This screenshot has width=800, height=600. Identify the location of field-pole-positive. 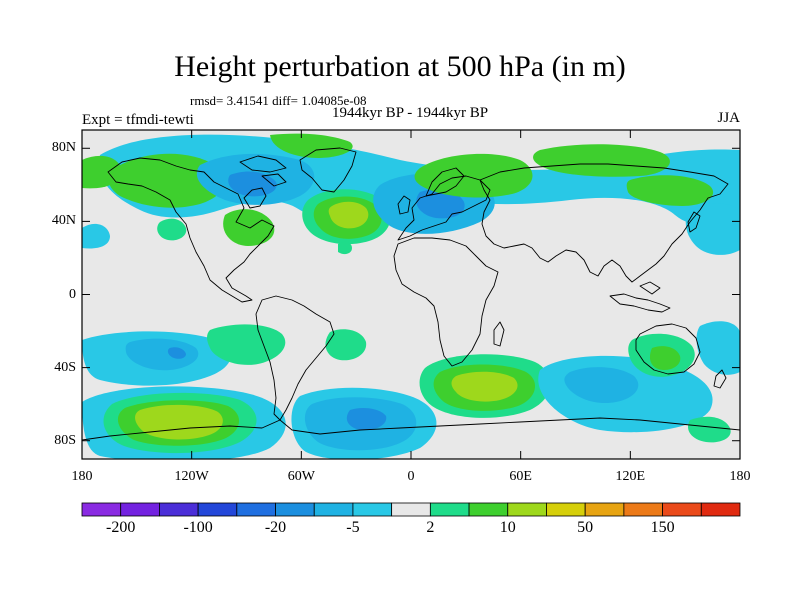
(311, 145).